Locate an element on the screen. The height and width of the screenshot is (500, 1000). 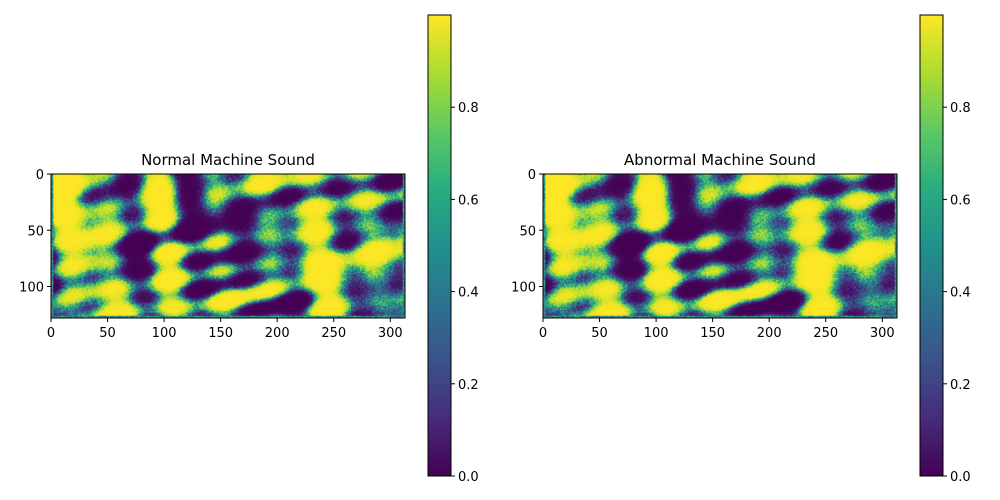
axes-frame-abnormal is located at coordinates (720, 246).